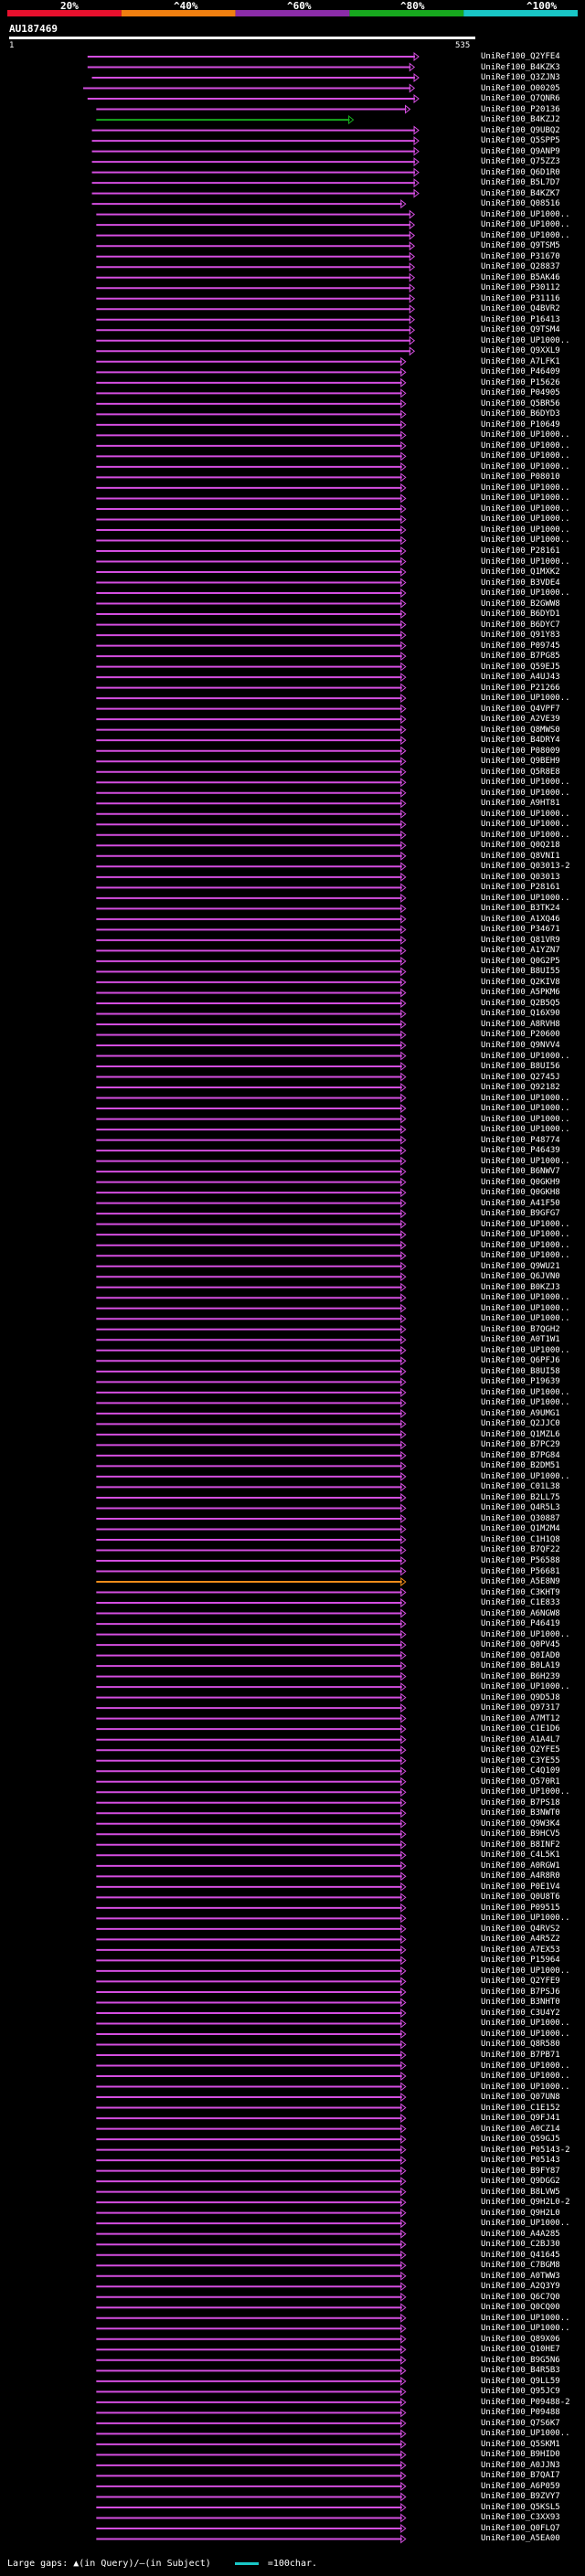  Describe the element at coordinates (520, 2266) in the screenshot. I see `hit-label: UniRef100_C7BGM8` at that location.